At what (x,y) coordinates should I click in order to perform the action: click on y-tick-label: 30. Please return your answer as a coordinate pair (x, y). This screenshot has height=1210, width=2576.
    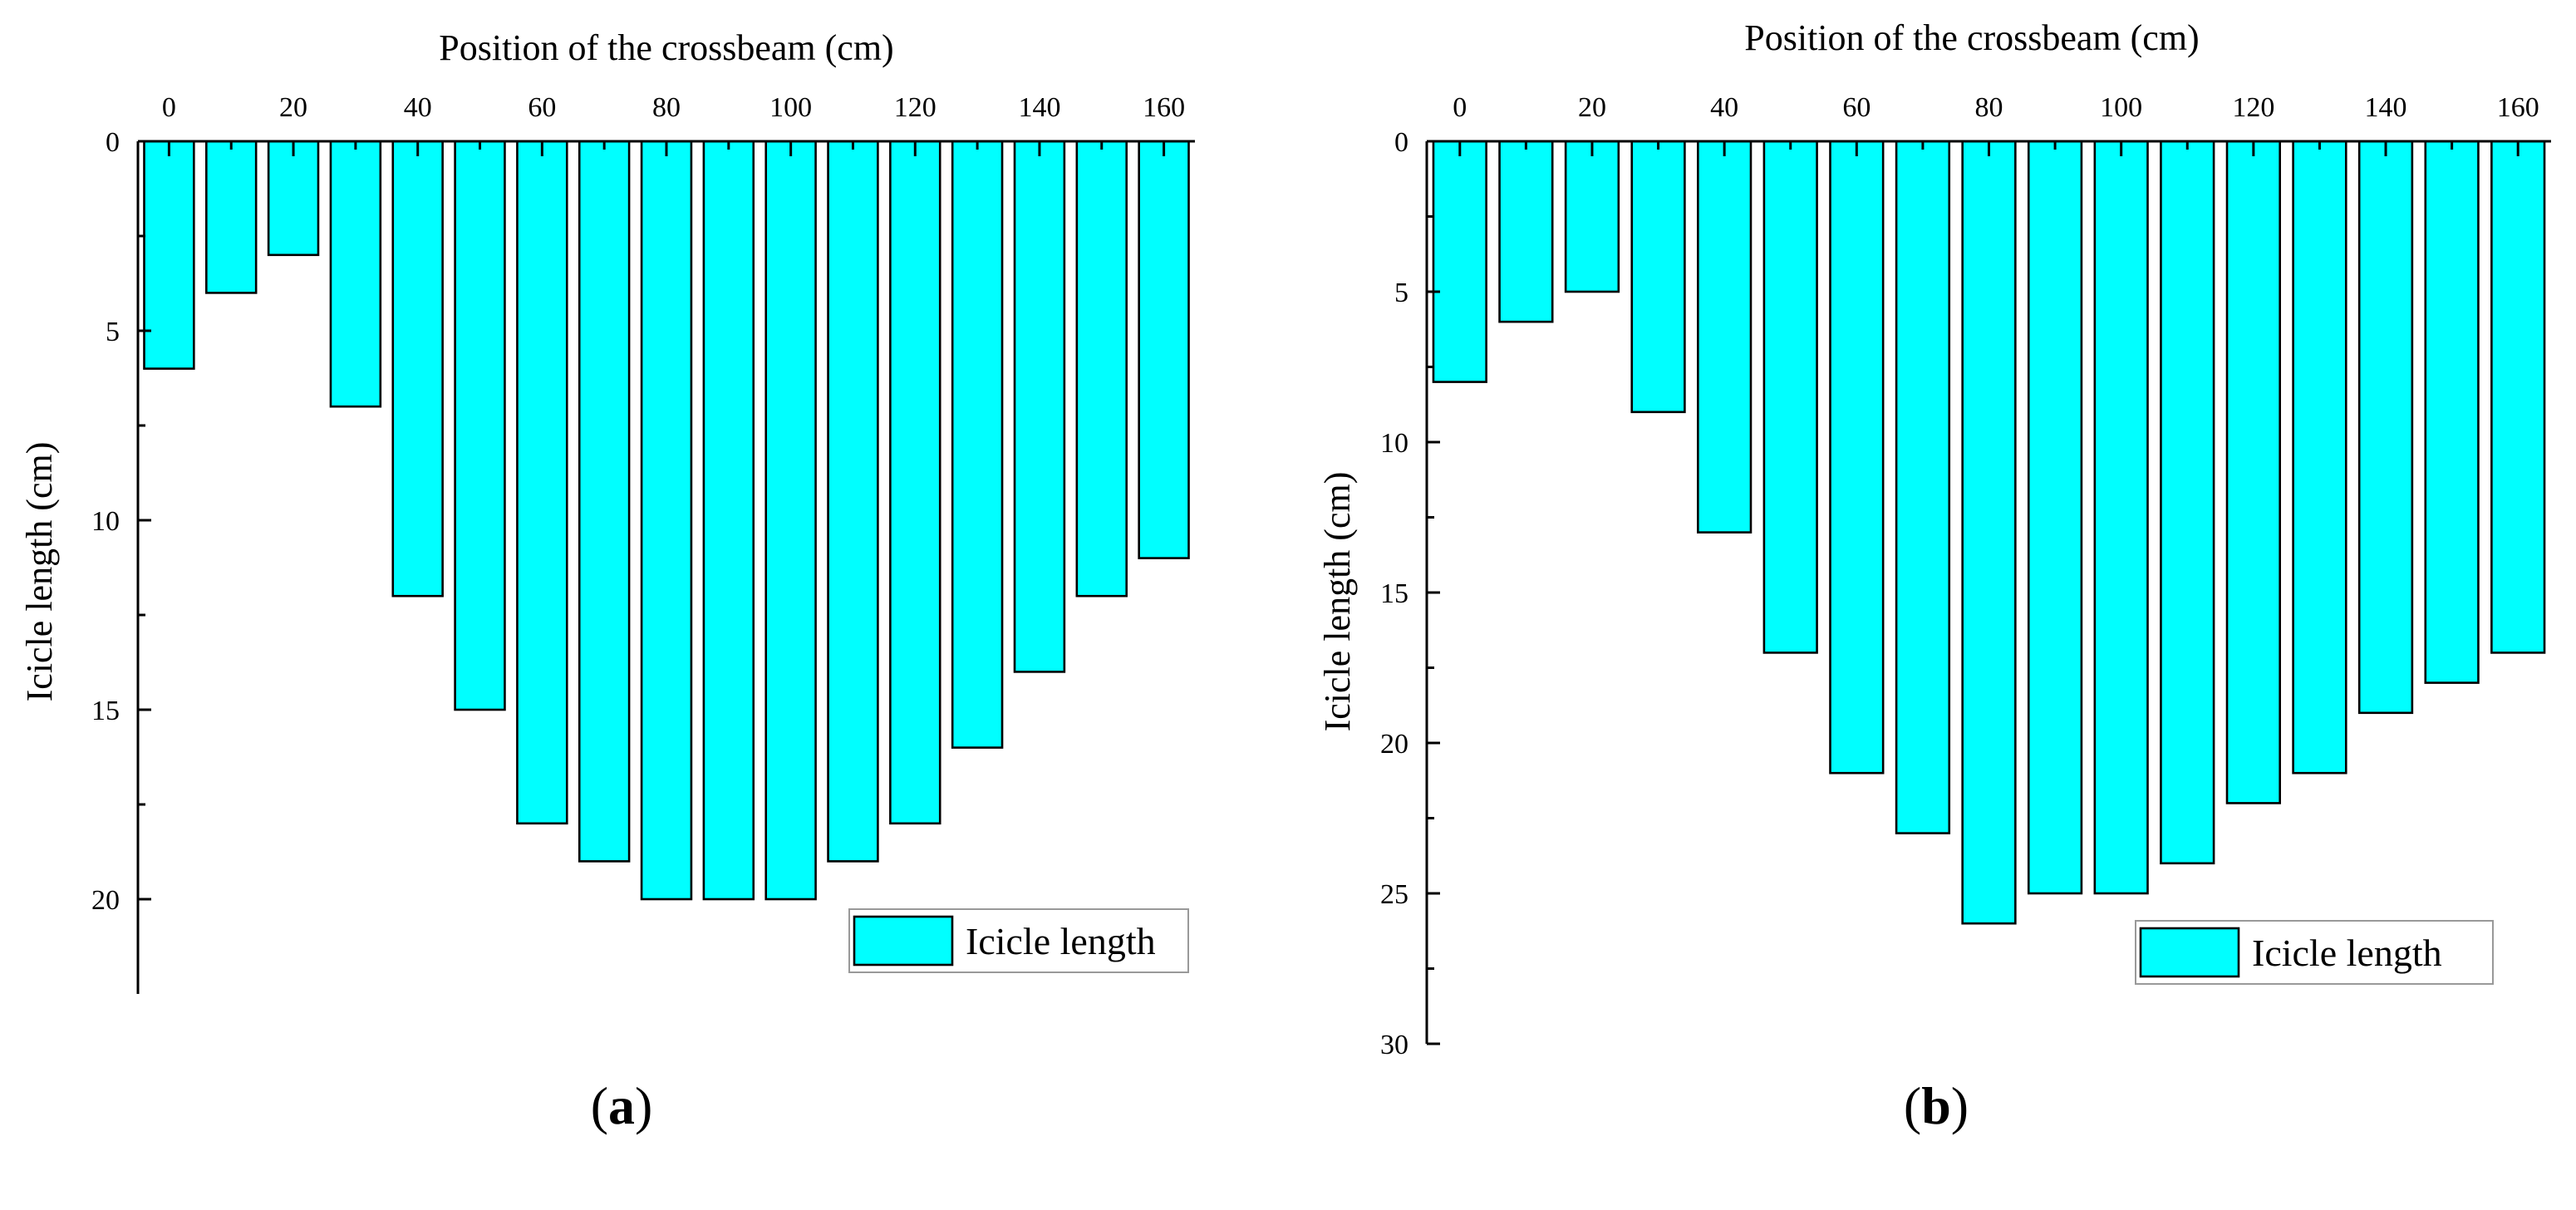
    Looking at the image, I should click on (1394, 1045).